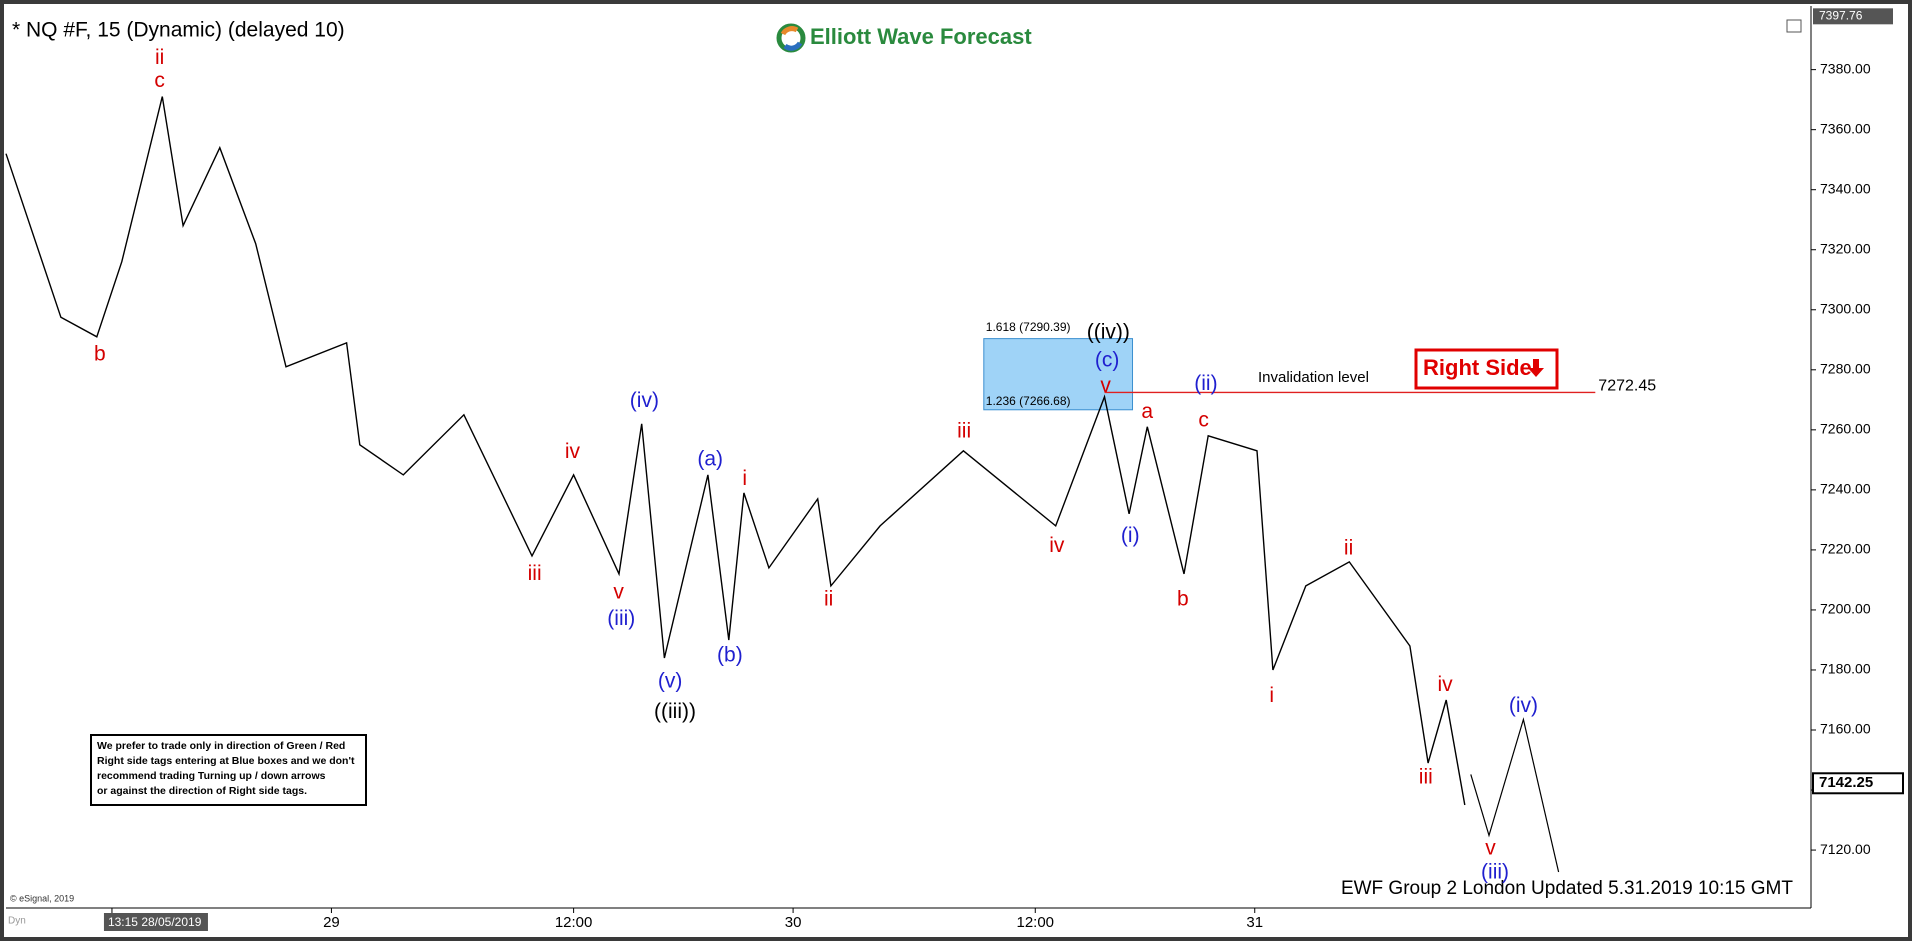 The height and width of the screenshot is (941, 1912). I want to click on wave-label: (a), so click(710, 458).